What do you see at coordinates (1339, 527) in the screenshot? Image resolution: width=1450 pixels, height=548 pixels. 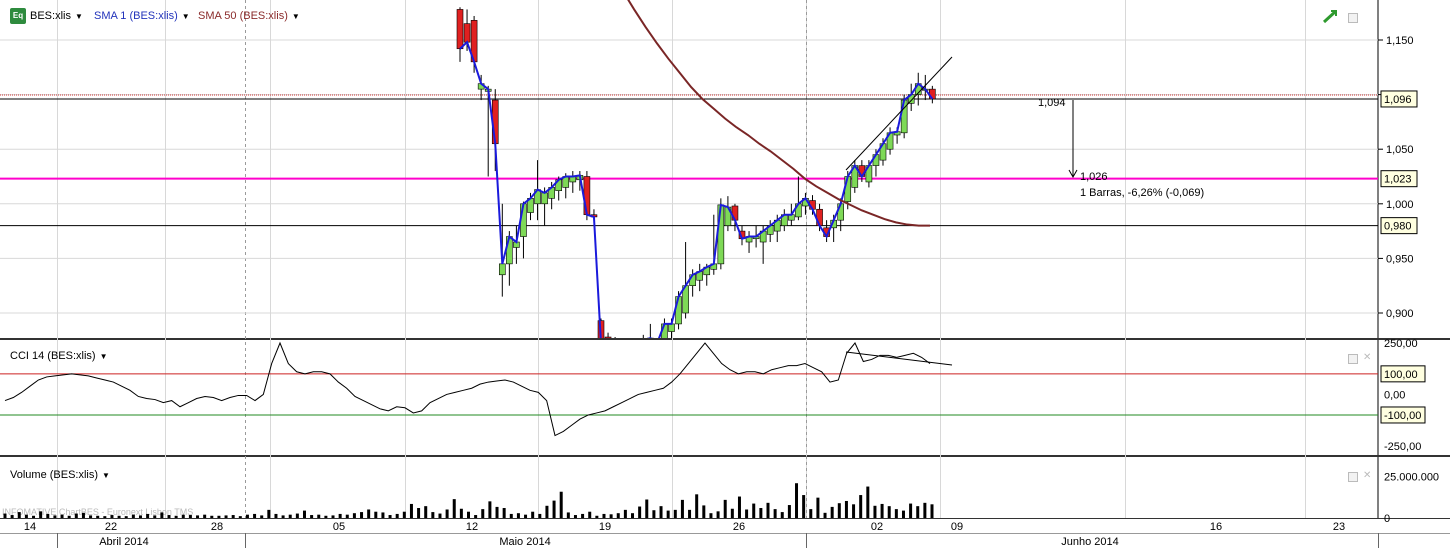 I see `day-label: 23` at bounding box center [1339, 527].